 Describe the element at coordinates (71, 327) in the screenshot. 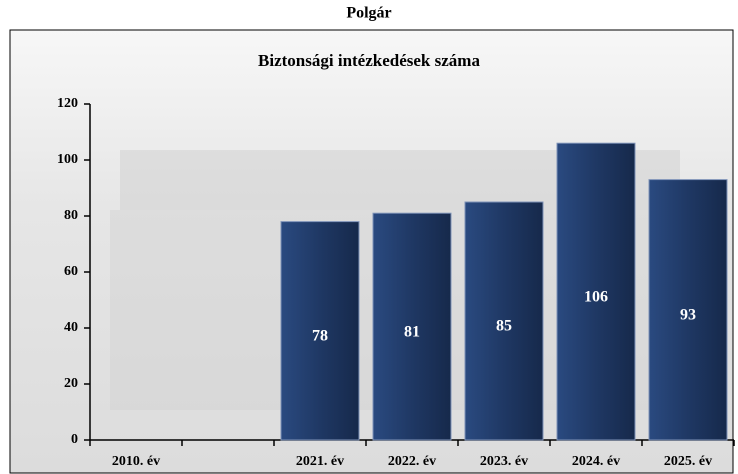

I see `y-tick-label: 40` at that location.